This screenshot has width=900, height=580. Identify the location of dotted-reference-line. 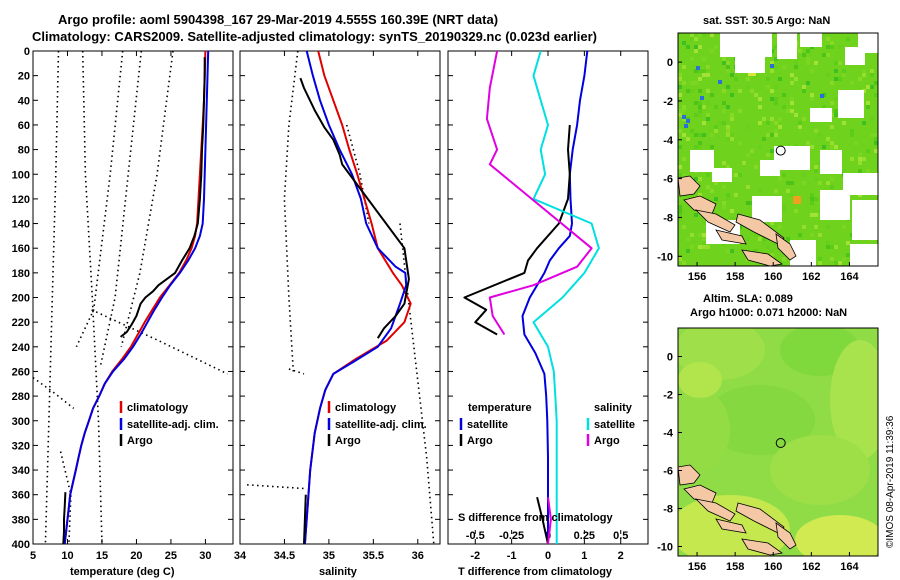
(147, 199).